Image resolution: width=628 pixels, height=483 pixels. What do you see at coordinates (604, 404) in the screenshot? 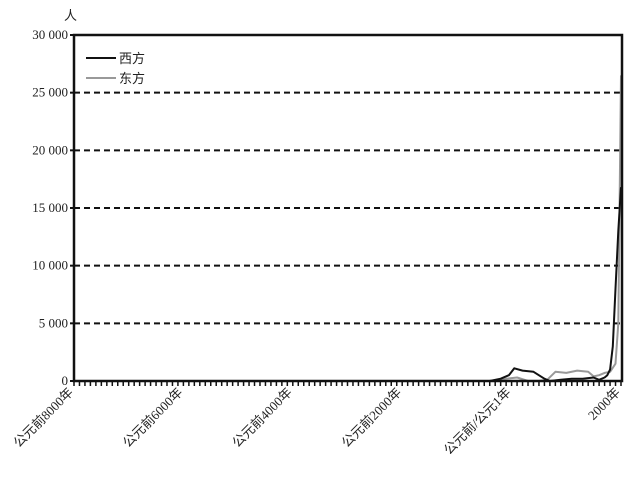
I see `x-tick-label: 2000年` at bounding box center [604, 404].